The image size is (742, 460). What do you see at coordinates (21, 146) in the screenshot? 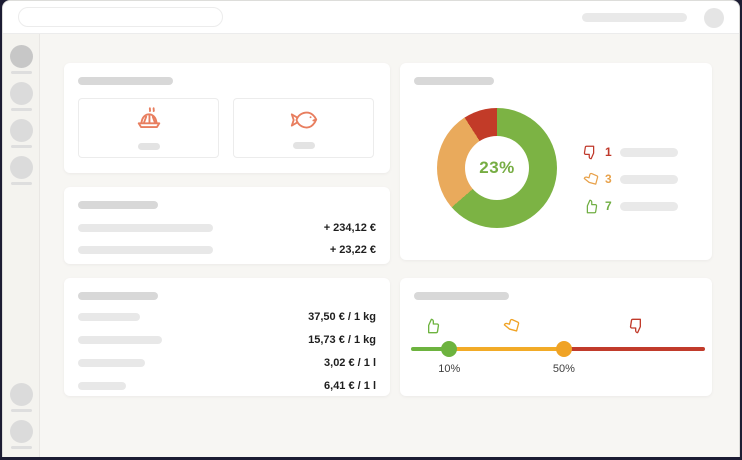
I see `sidebar-item-3-label-placeholder` at bounding box center [21, 146].